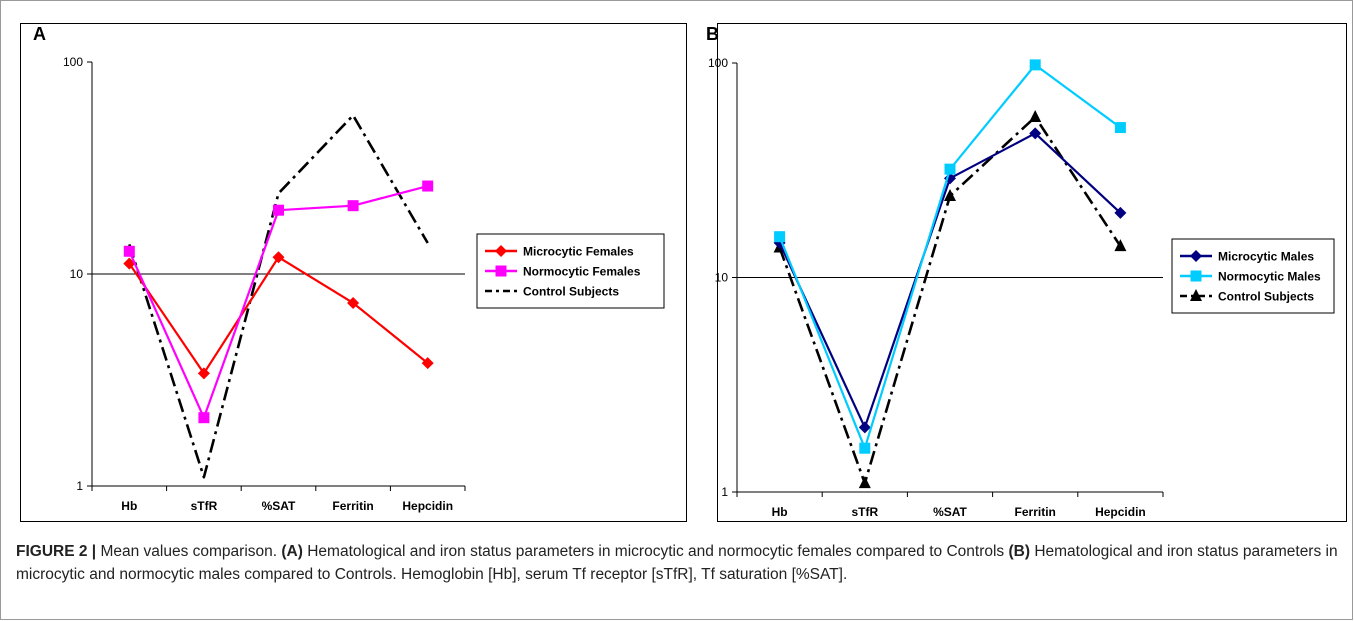 The width and height of the screenshot is (1354, 621). I want to click on chart-a-legend-label-microcytic-females: Microcytic Females, so click(578, 252).